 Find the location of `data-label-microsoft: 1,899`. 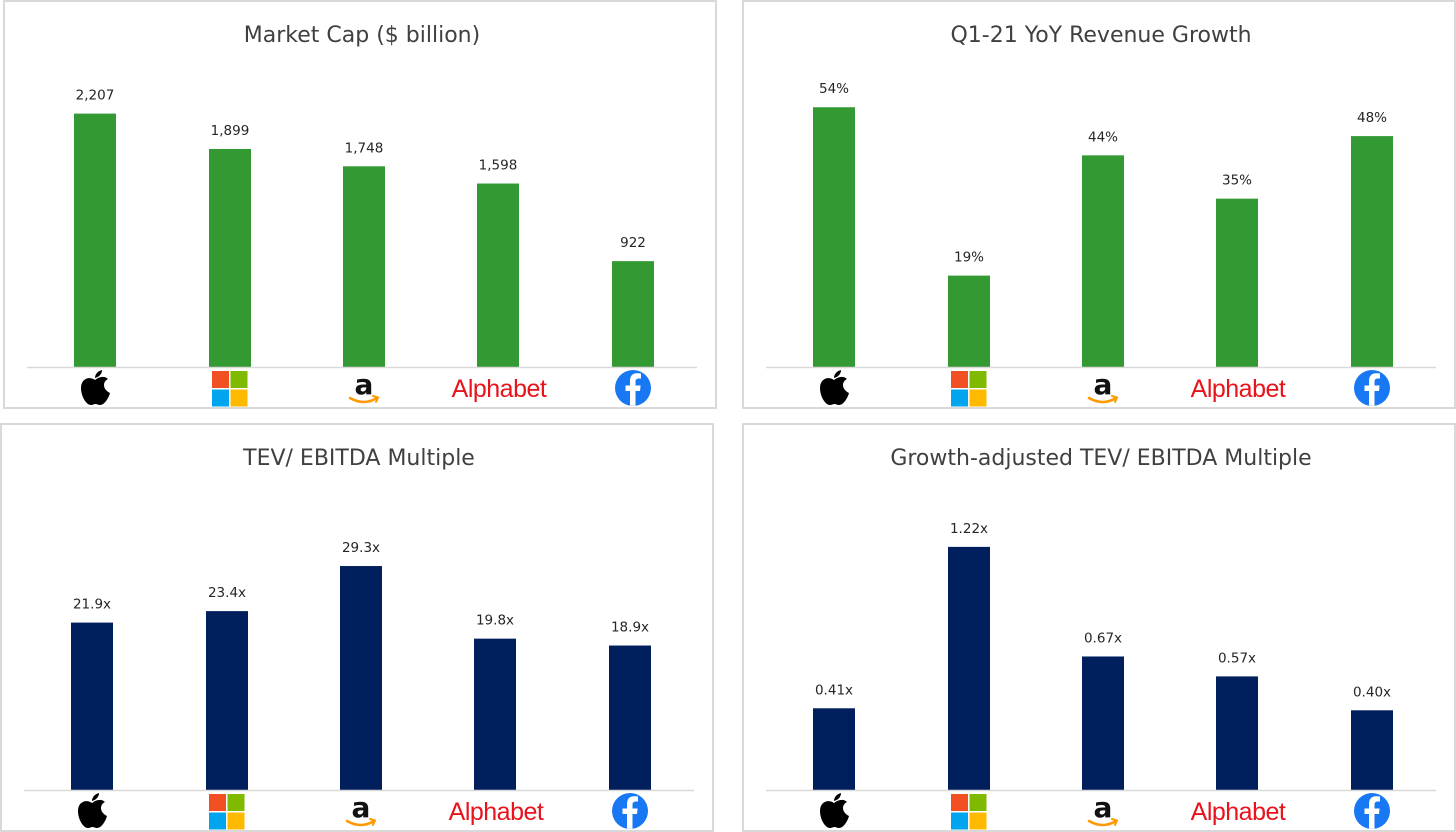

data-label-microsoft: 1,899 is located at coordinates (230, 131).